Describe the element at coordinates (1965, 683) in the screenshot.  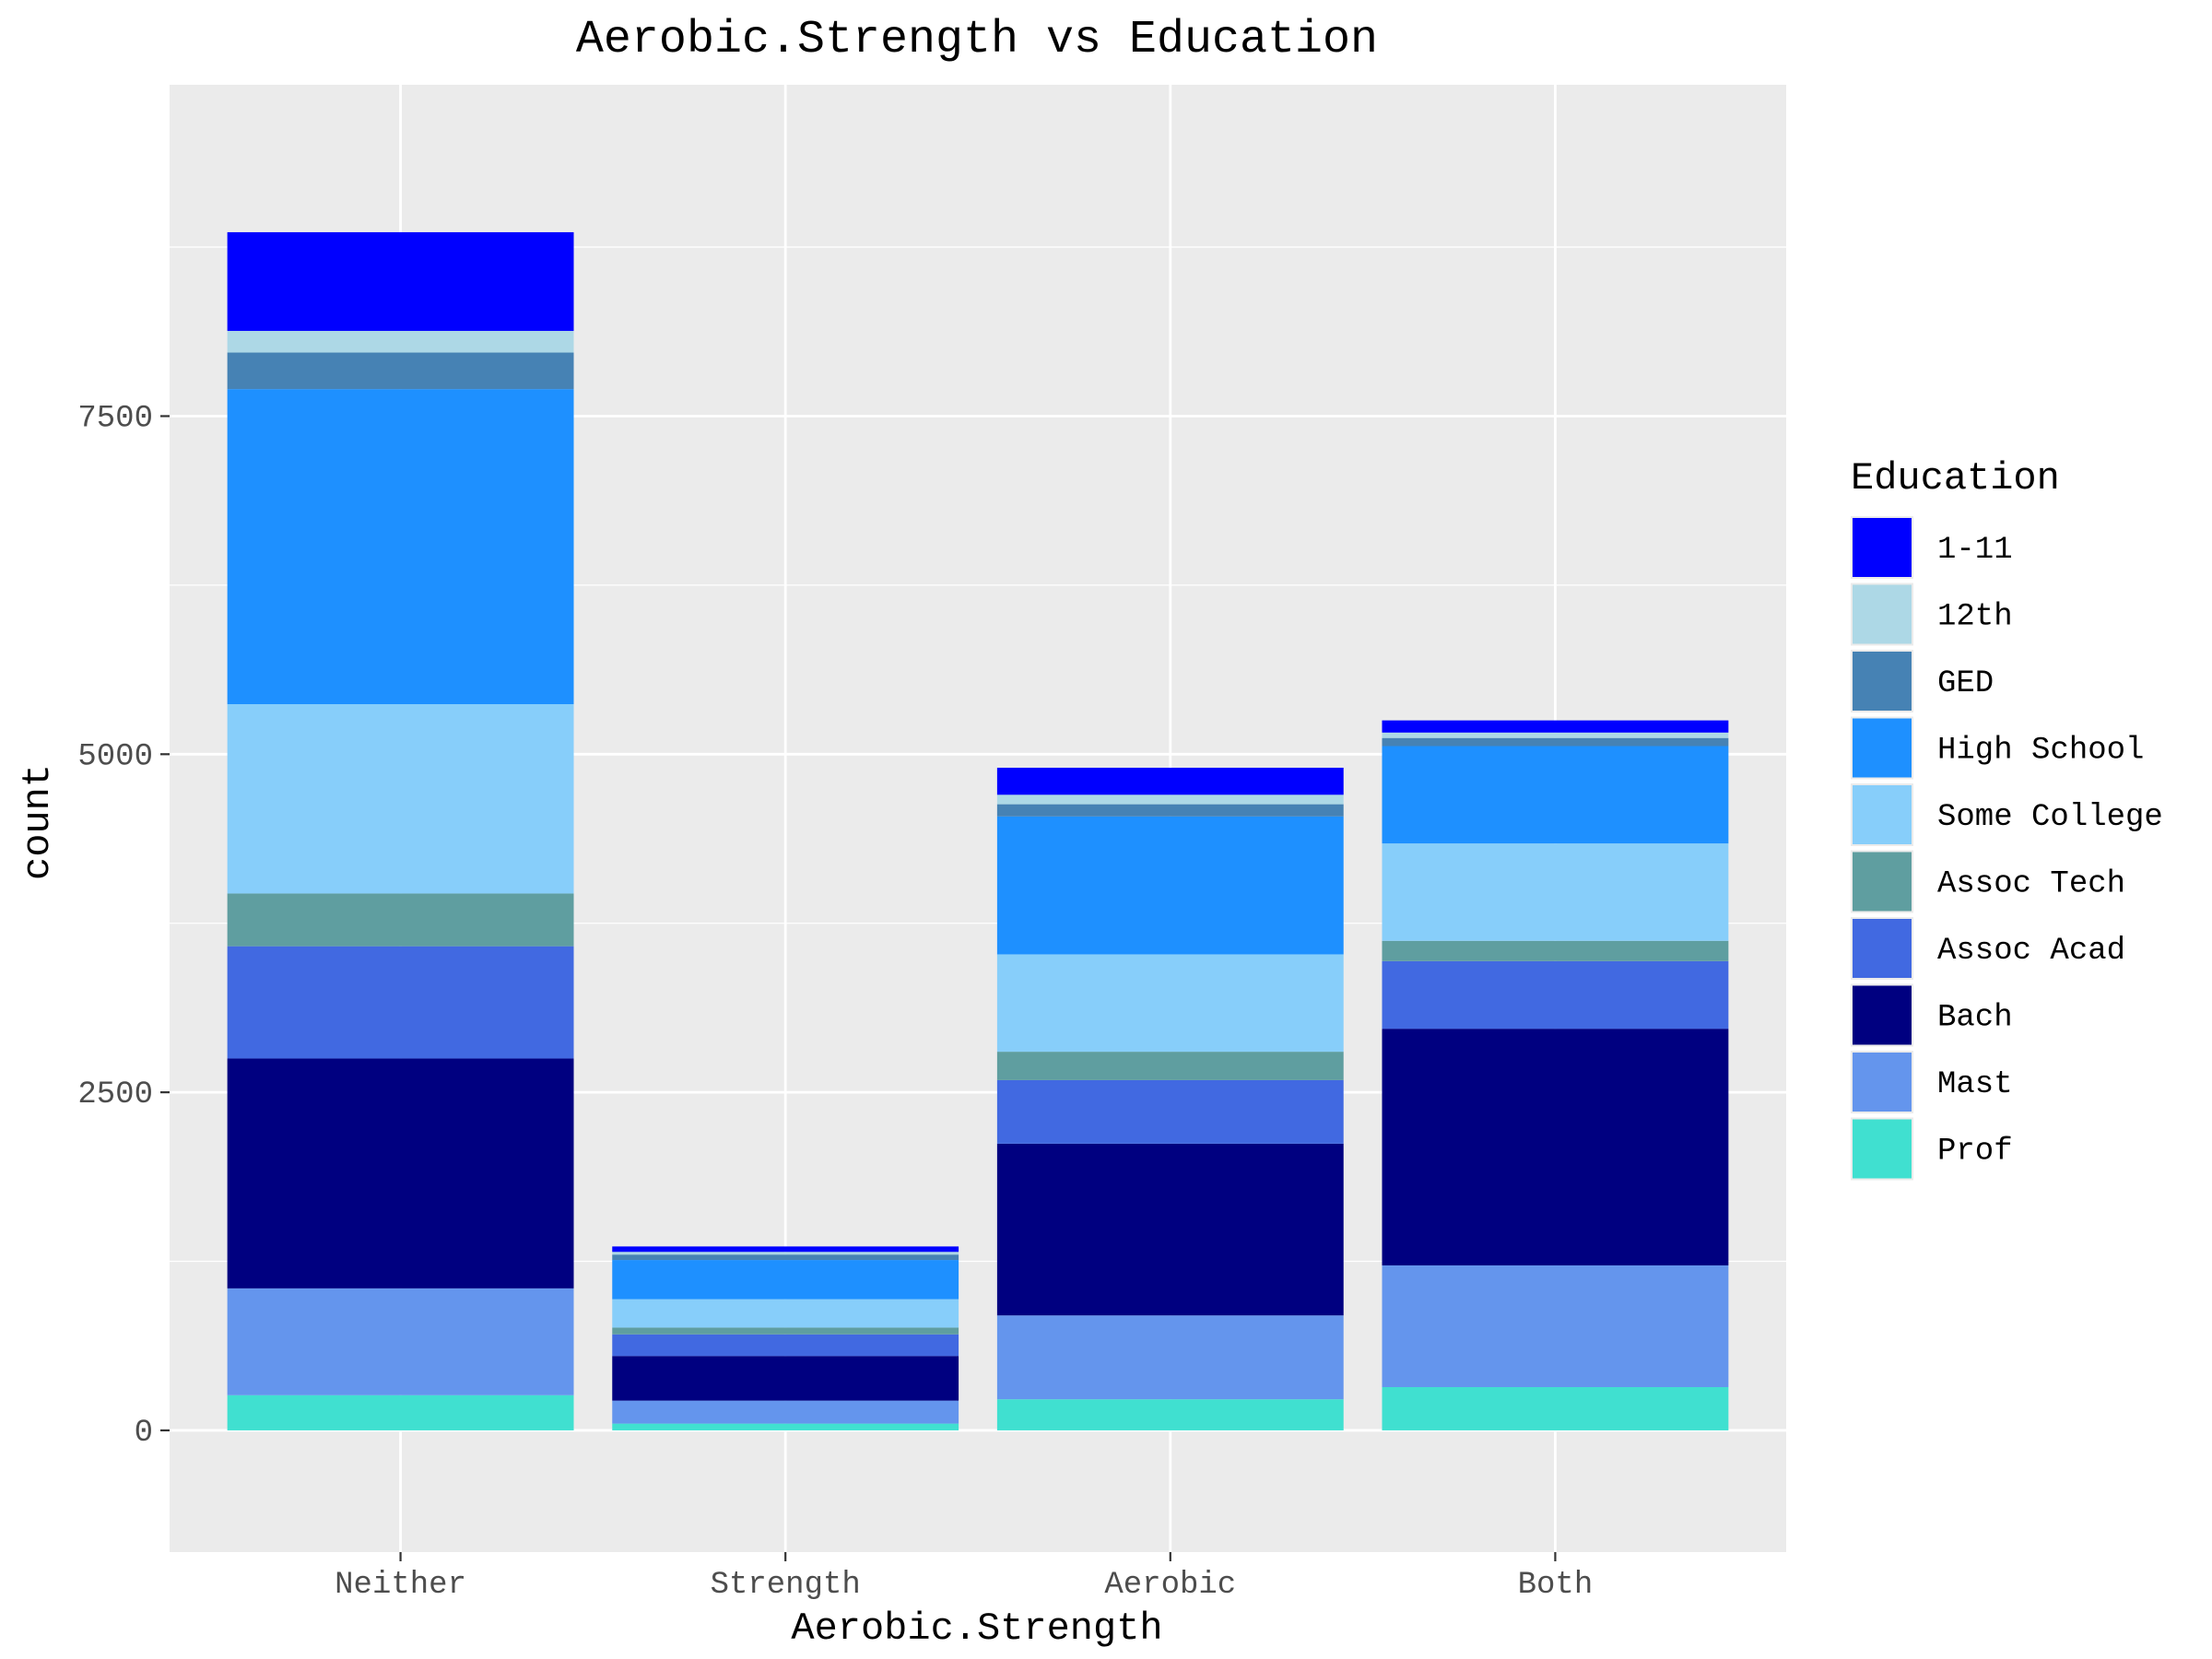
I see `legend-label: GED` at that location.